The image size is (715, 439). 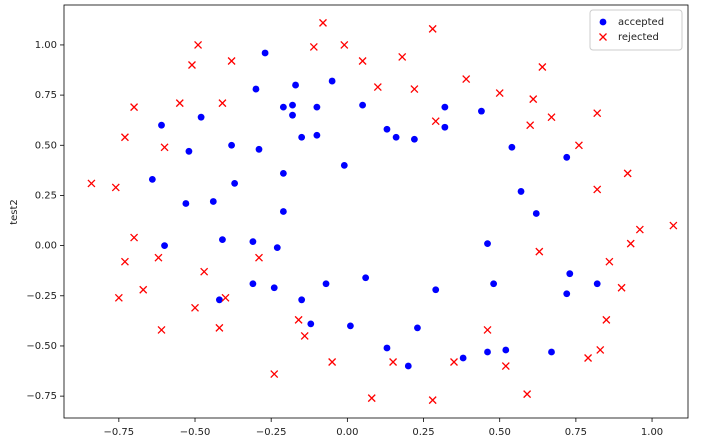 I want to click on y-tick-label: −0.25, so click(x=41, y=296).